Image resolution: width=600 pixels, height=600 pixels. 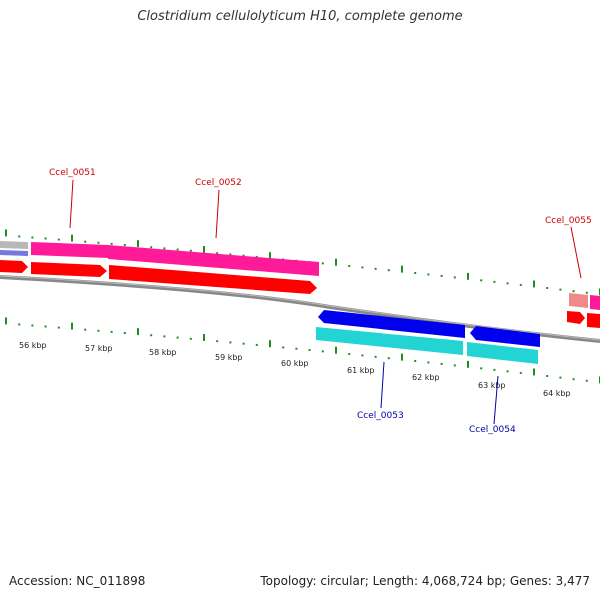 I want to click on kbp-label: 64 kbp, so click(x=557, y=393).